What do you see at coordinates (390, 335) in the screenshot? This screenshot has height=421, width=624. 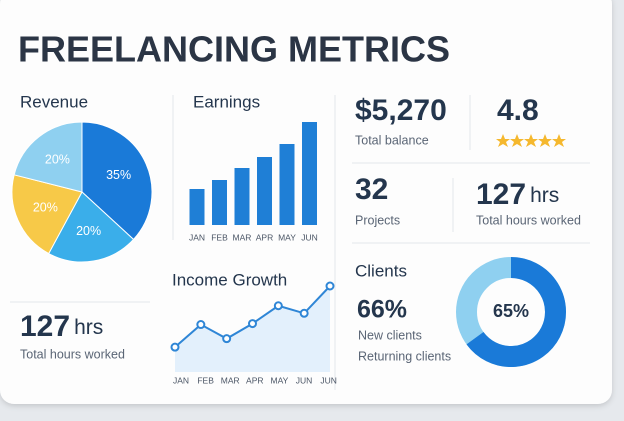 I see `kpi-label: New clients` at bounding box center [390, 335].